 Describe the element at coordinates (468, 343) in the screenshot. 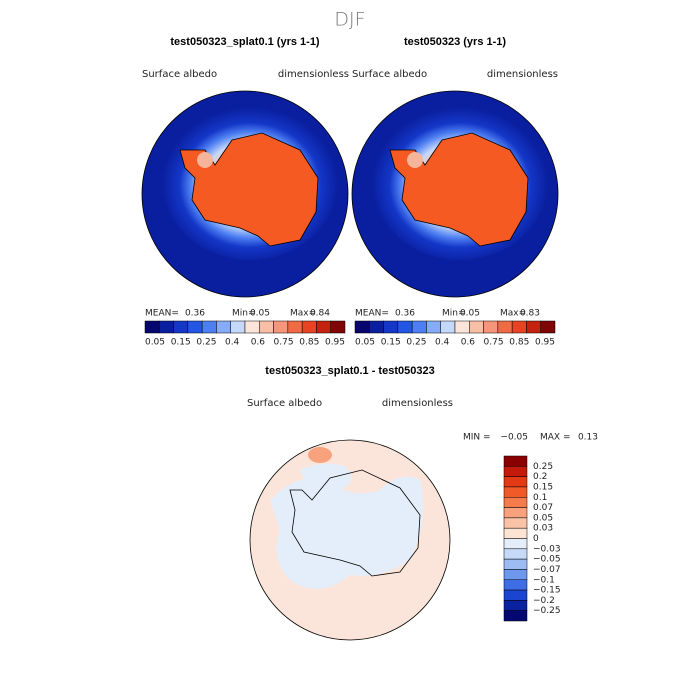

I see `colorbar-label: 0.6` at that location.